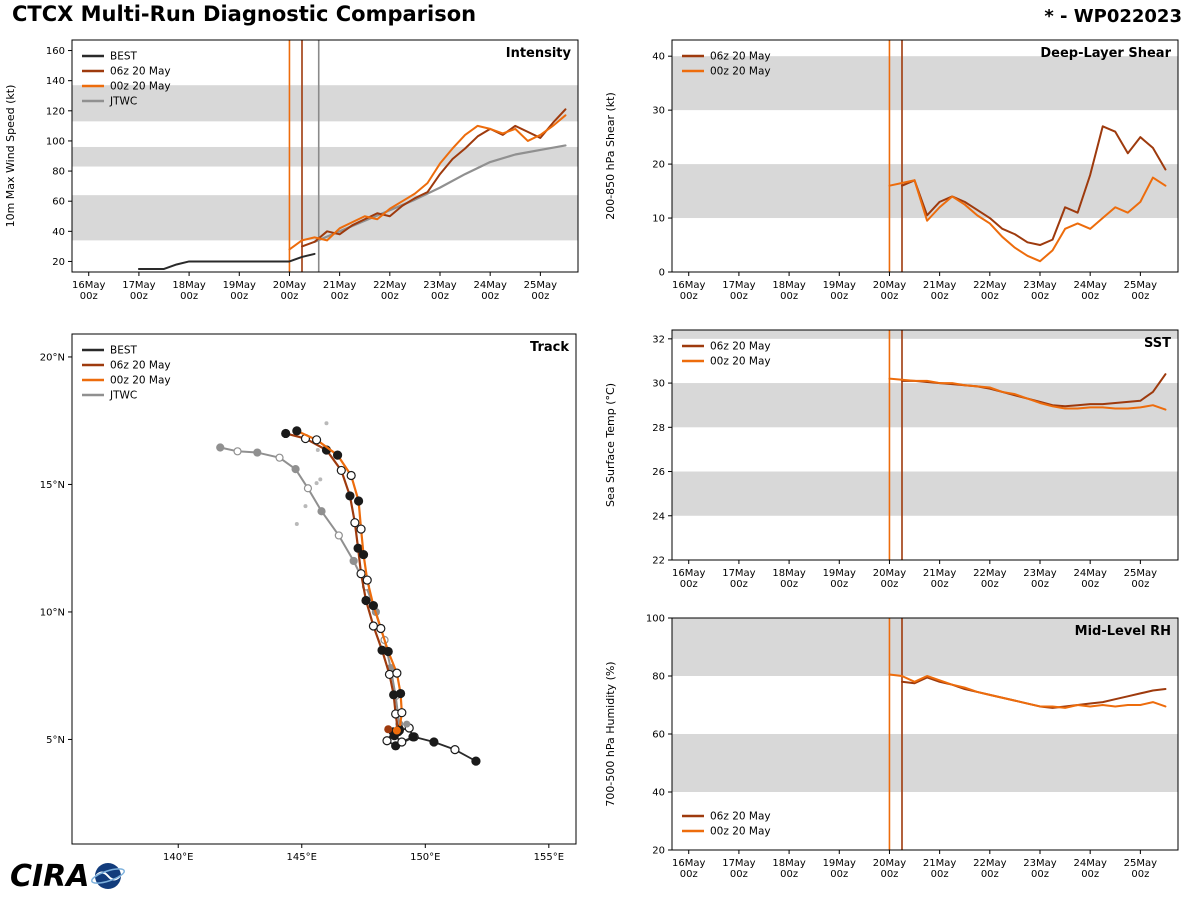  What do you see at coordinates (658, 219) in the screenshot?
I see `svg-text: 10` at bounding box center [658, 219].